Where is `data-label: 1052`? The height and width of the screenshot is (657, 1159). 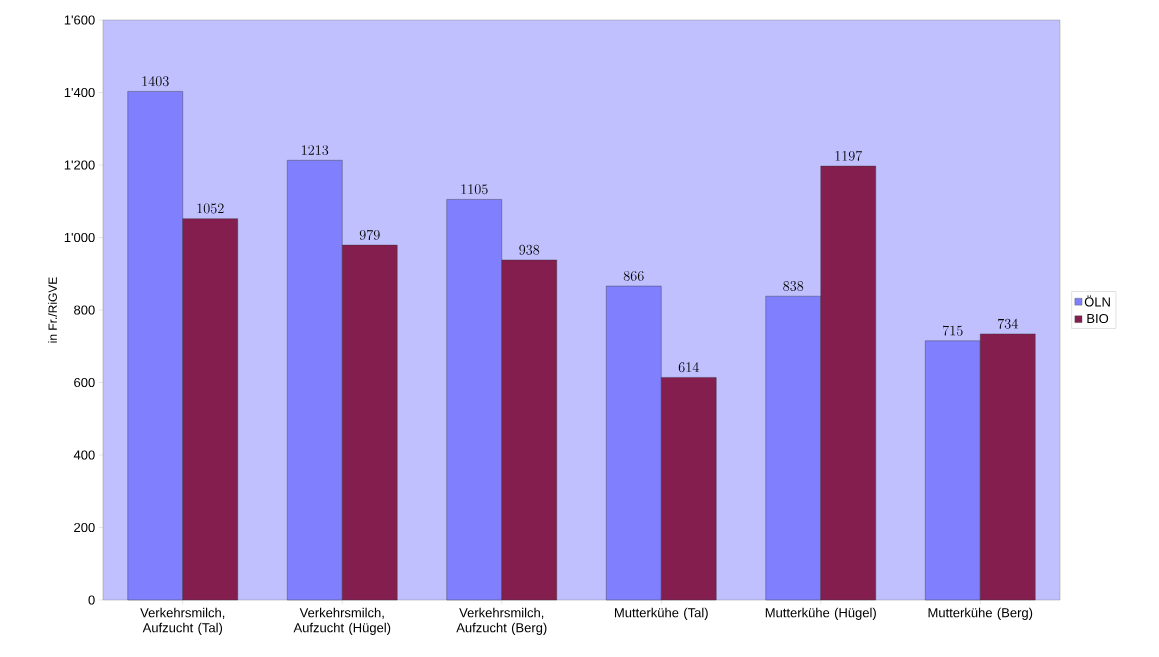
data-label: 1052 is located at coordinates (210, 208).